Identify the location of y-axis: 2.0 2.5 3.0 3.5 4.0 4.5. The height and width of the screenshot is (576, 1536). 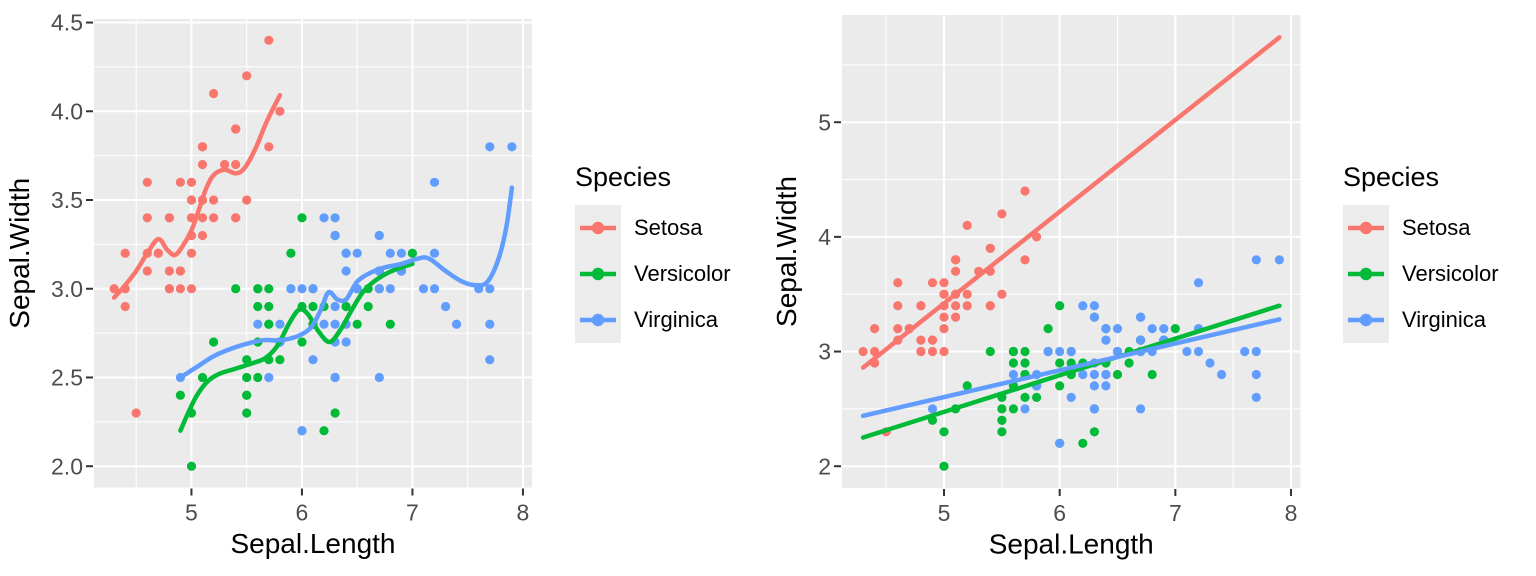
(72, 244).